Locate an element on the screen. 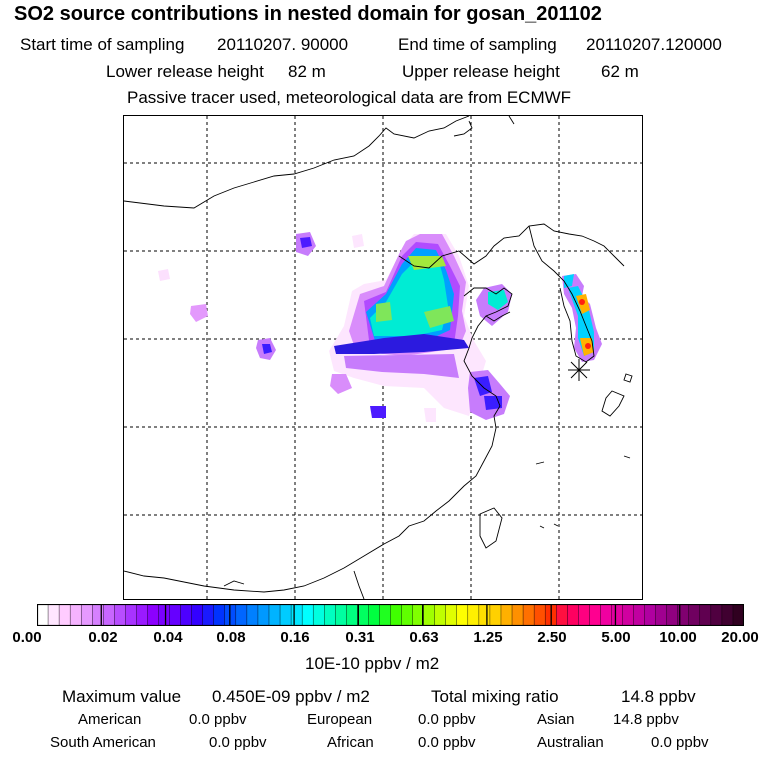 Image resolution: width=768 pixels, height=768 pixels. colorbar-major-ticks is located at coordinates (390, 615).